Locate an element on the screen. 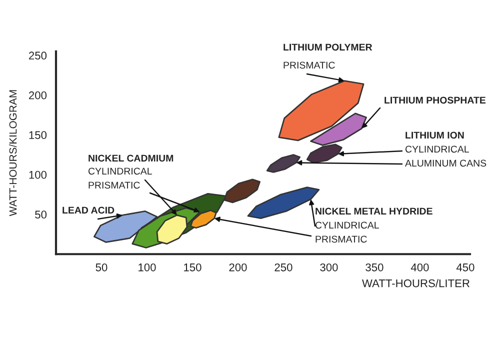 Image resolution: width=500 pixels, height=362 pixels. x-tick-label: 400 is located at coordinates (419, 267).